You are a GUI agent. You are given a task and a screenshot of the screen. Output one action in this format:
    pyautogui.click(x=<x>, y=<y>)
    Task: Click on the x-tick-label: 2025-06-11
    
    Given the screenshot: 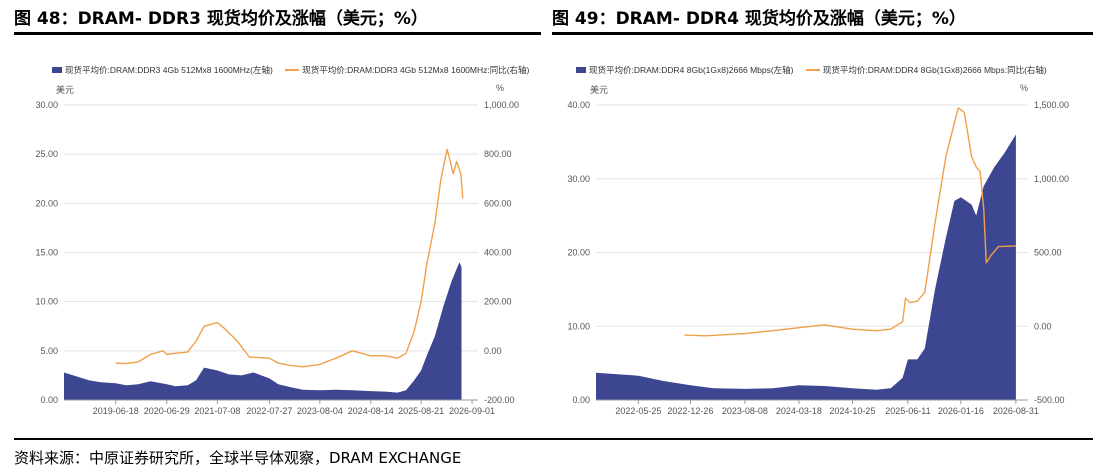 What is the action you would take?
    pyautogui.click(x=907, y=411)
    